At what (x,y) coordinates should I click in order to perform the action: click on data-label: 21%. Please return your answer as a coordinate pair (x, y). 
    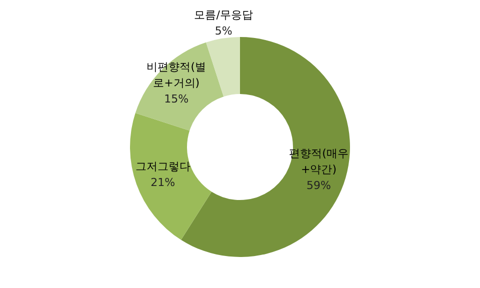
    Looking at the image, I should click on (163, 182).